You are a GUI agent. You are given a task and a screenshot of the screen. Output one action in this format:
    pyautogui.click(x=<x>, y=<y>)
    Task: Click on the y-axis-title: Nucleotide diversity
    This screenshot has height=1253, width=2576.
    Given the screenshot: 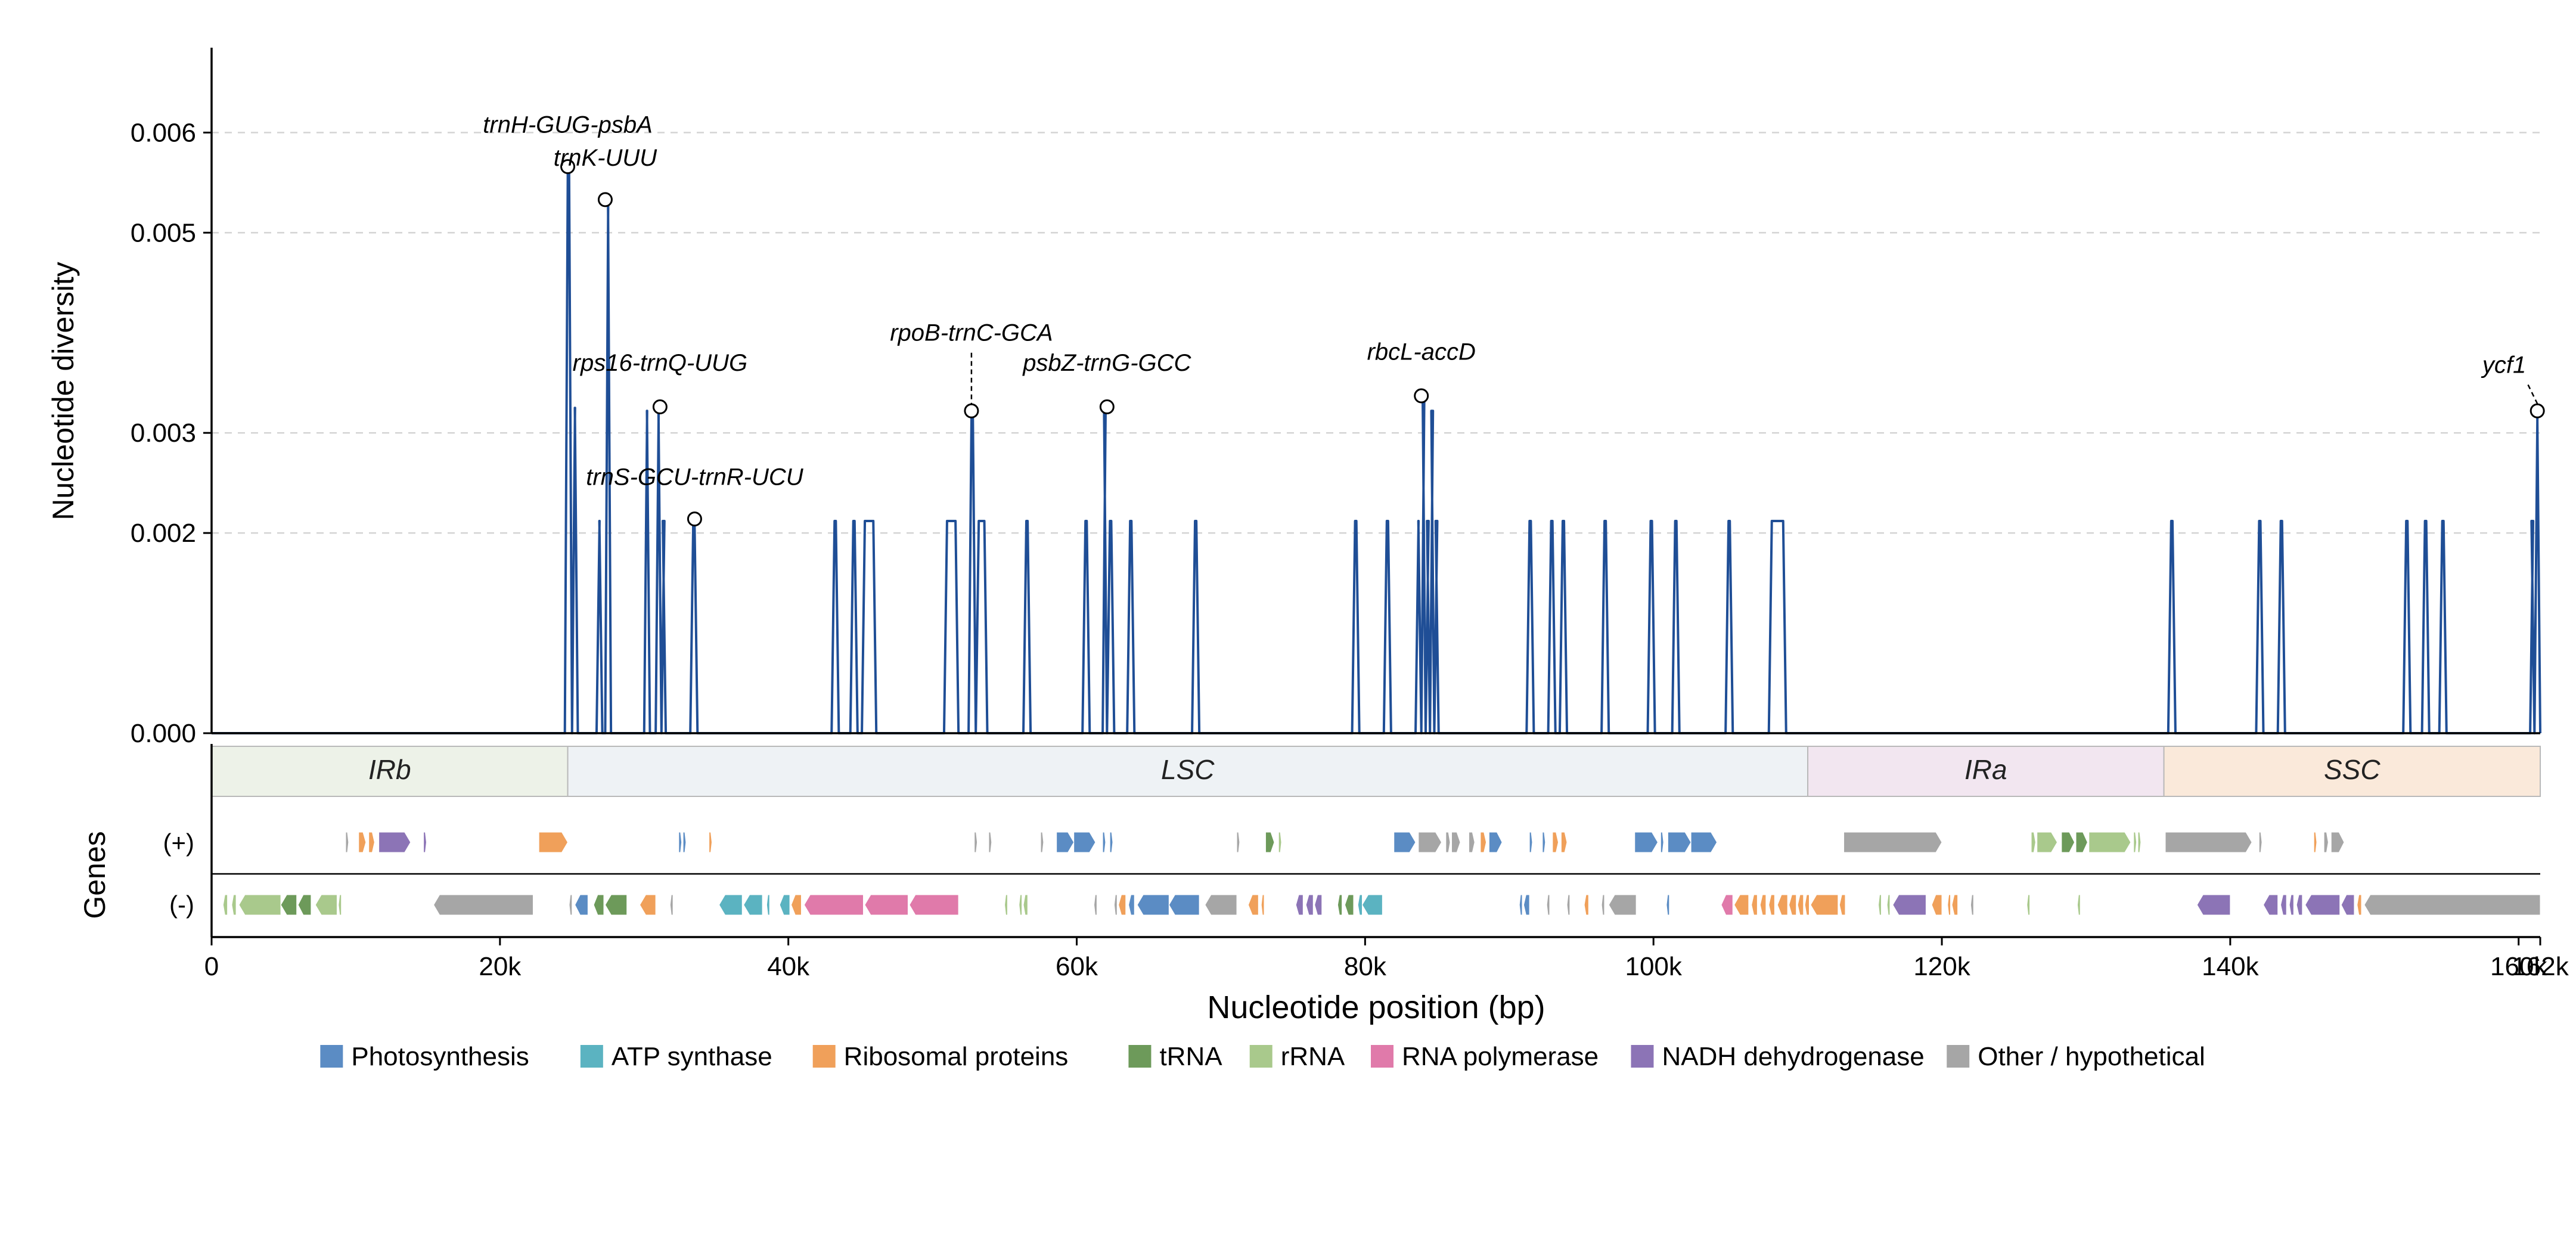 What is the action you would take?
    pyautogui.click(x=63, y=391)
    